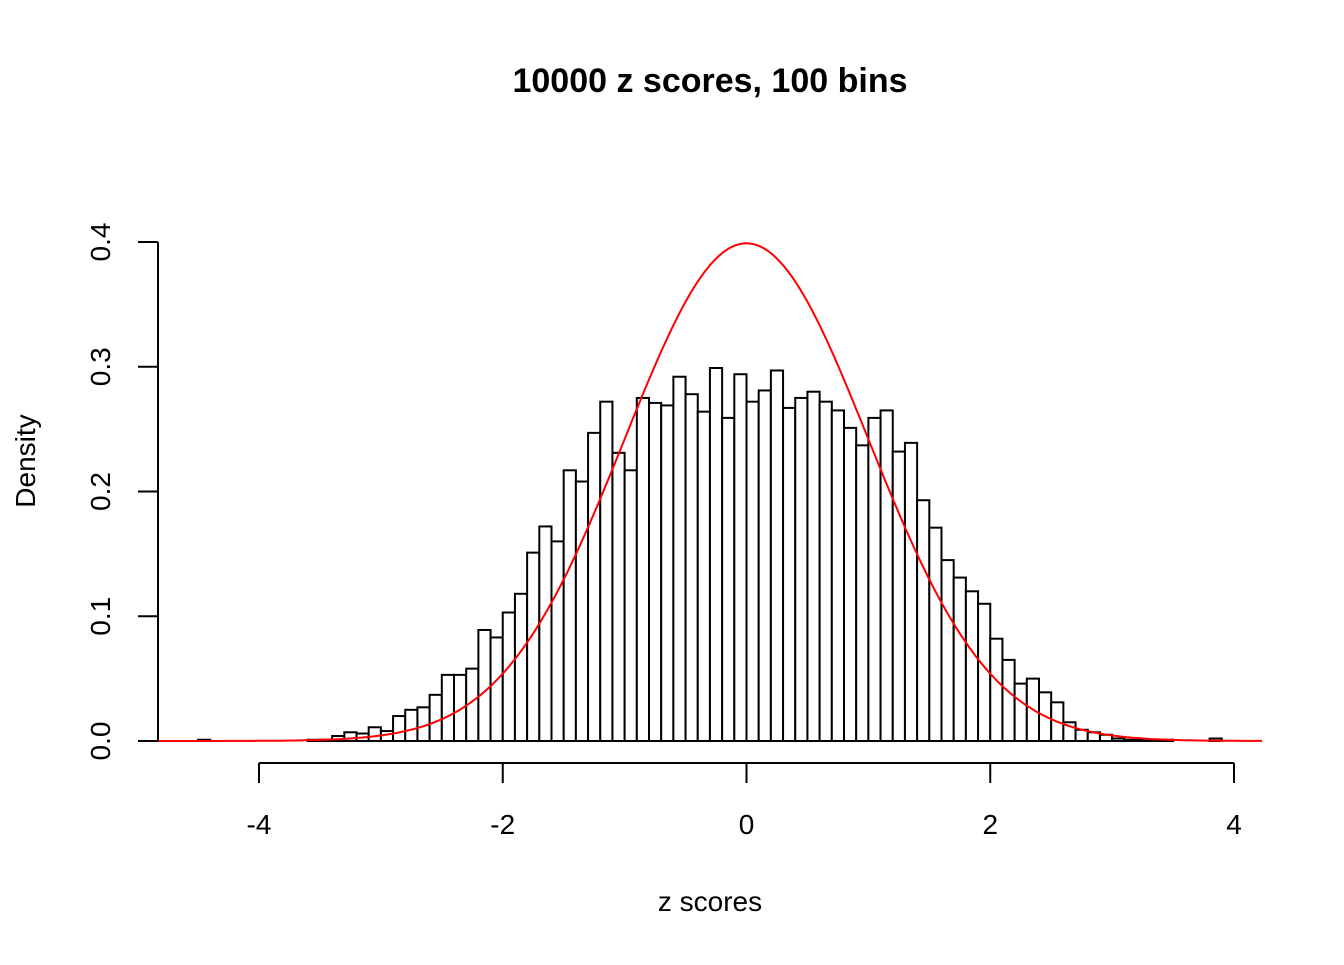 This screenshot has width=1344, height=965. Describe the element at coordinates (259, 824) in the screenshot. I see `x-tick-label: -4` at that location.